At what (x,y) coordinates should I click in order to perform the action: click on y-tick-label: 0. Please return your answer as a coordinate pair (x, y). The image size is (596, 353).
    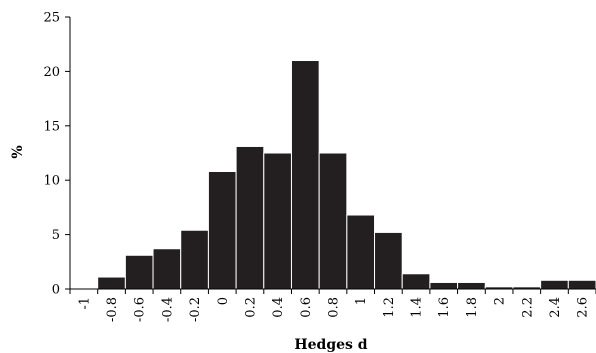
    Looking at the image, I should click on (56, 290).